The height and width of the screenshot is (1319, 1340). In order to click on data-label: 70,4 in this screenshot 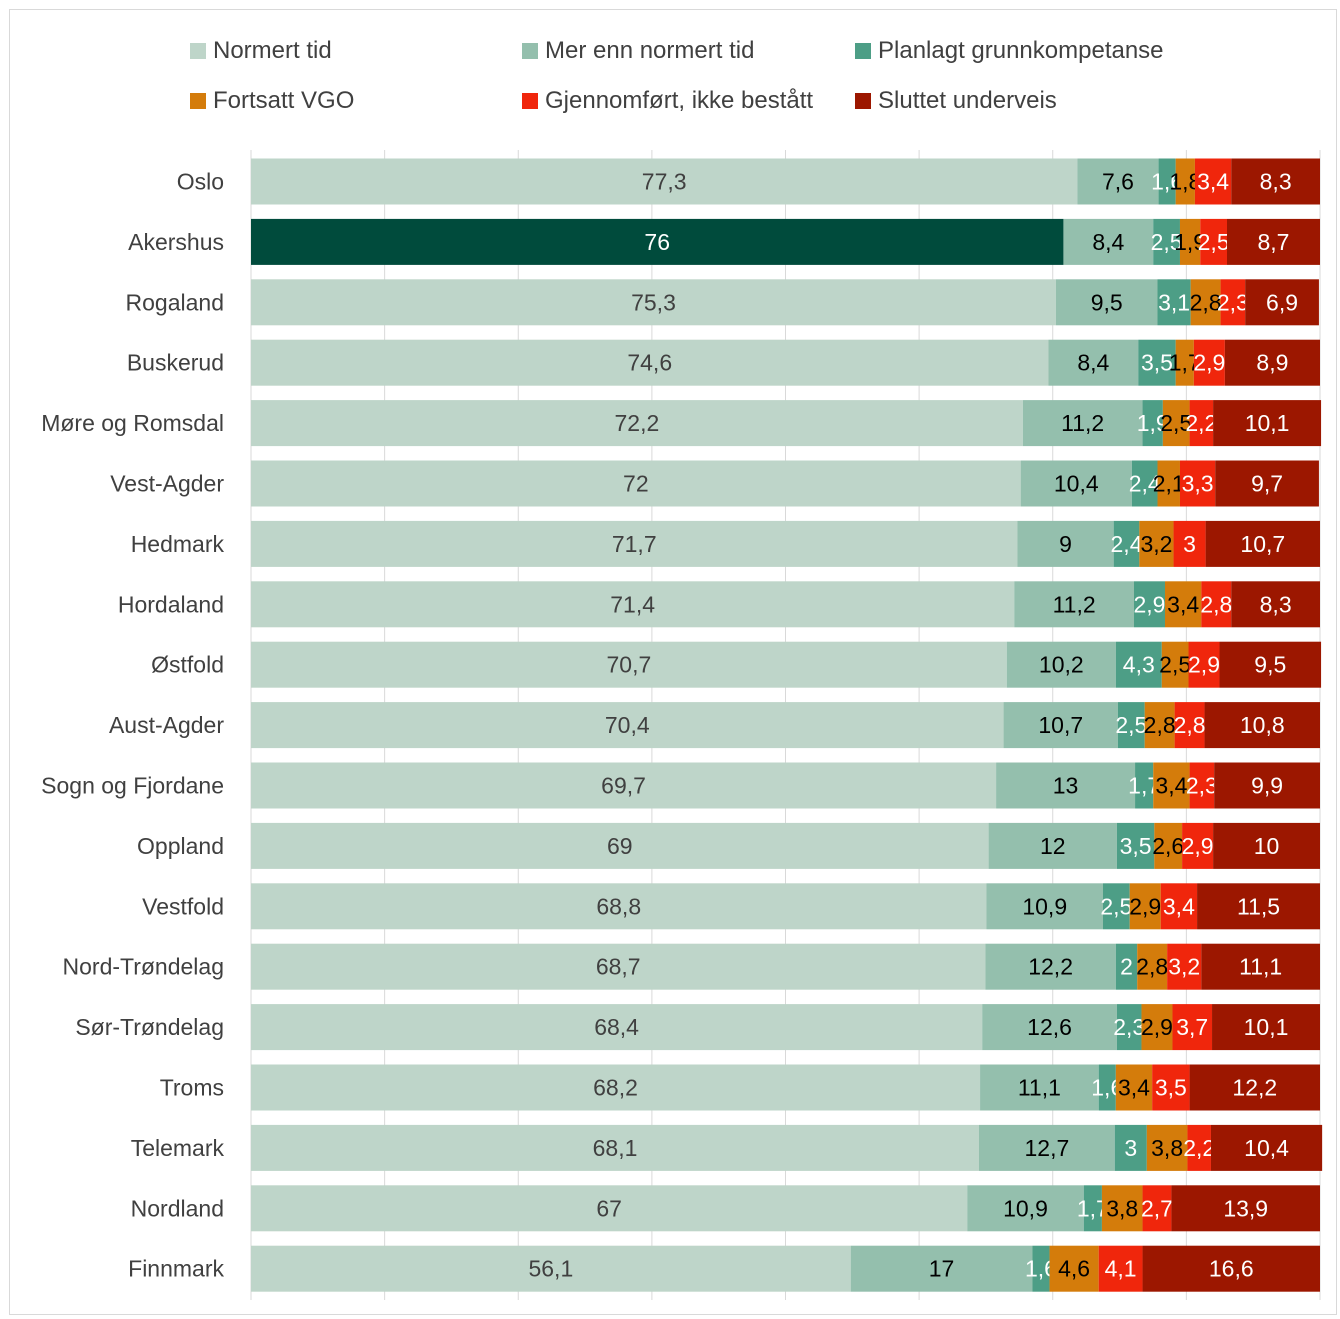, I will do `click(627, 725)`.